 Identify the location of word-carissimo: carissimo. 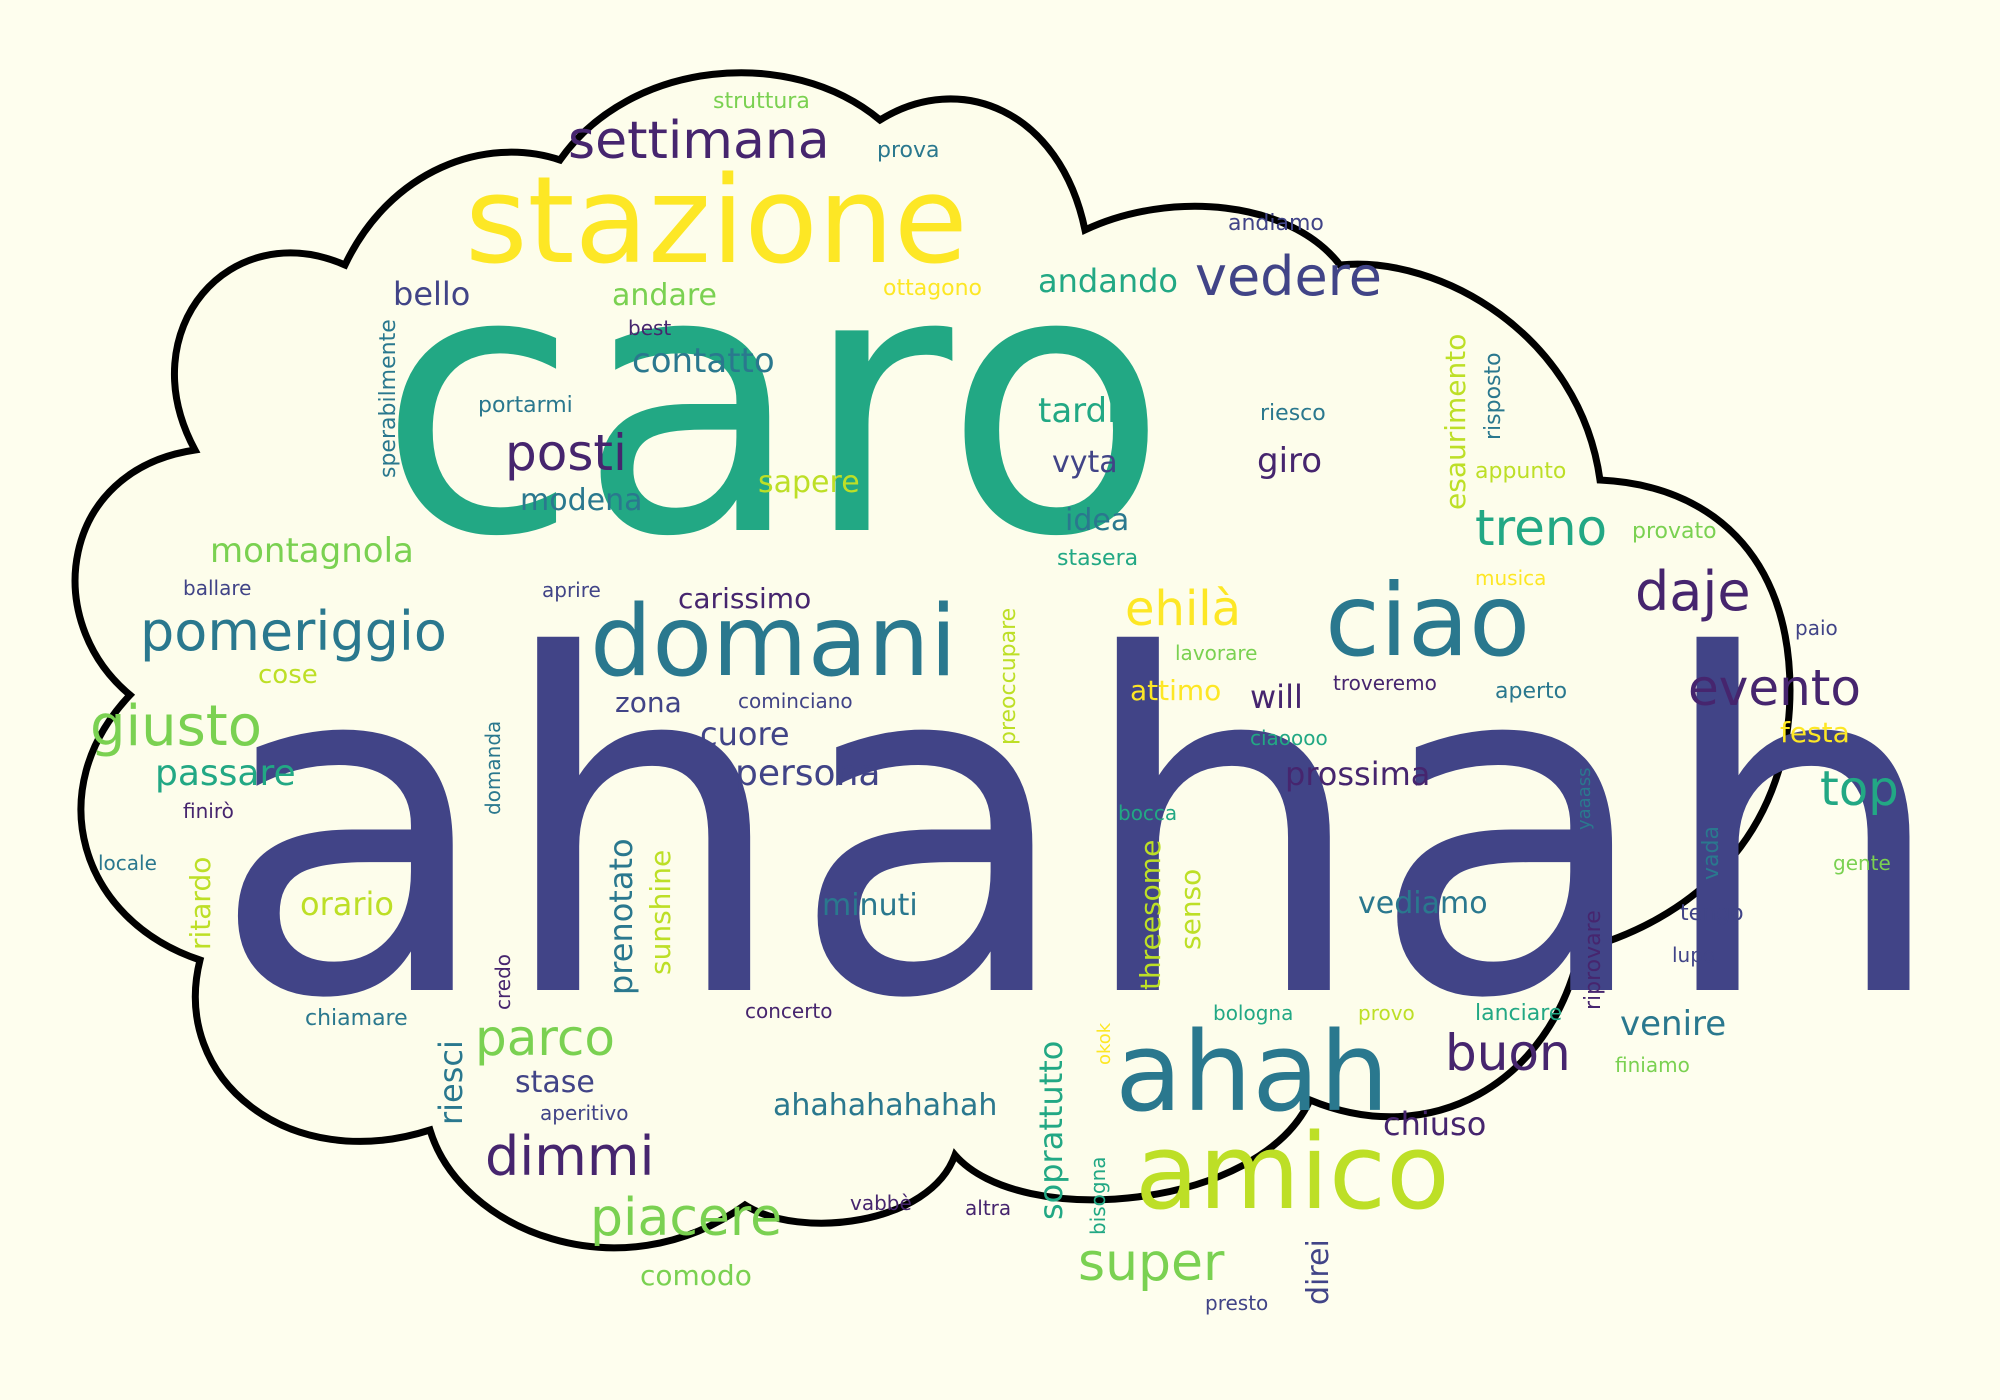
(744, 598).